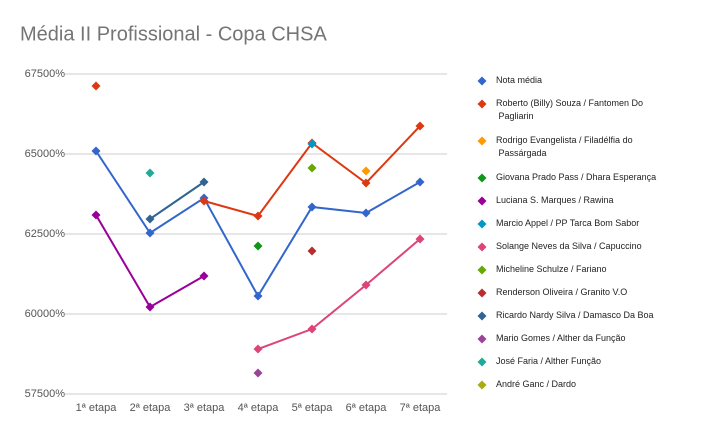  Describe the element at coordinates (576, 177) in the screenshot. I see `legend-label: Giovana Prado Pass / Dhara Esperança` at that location.